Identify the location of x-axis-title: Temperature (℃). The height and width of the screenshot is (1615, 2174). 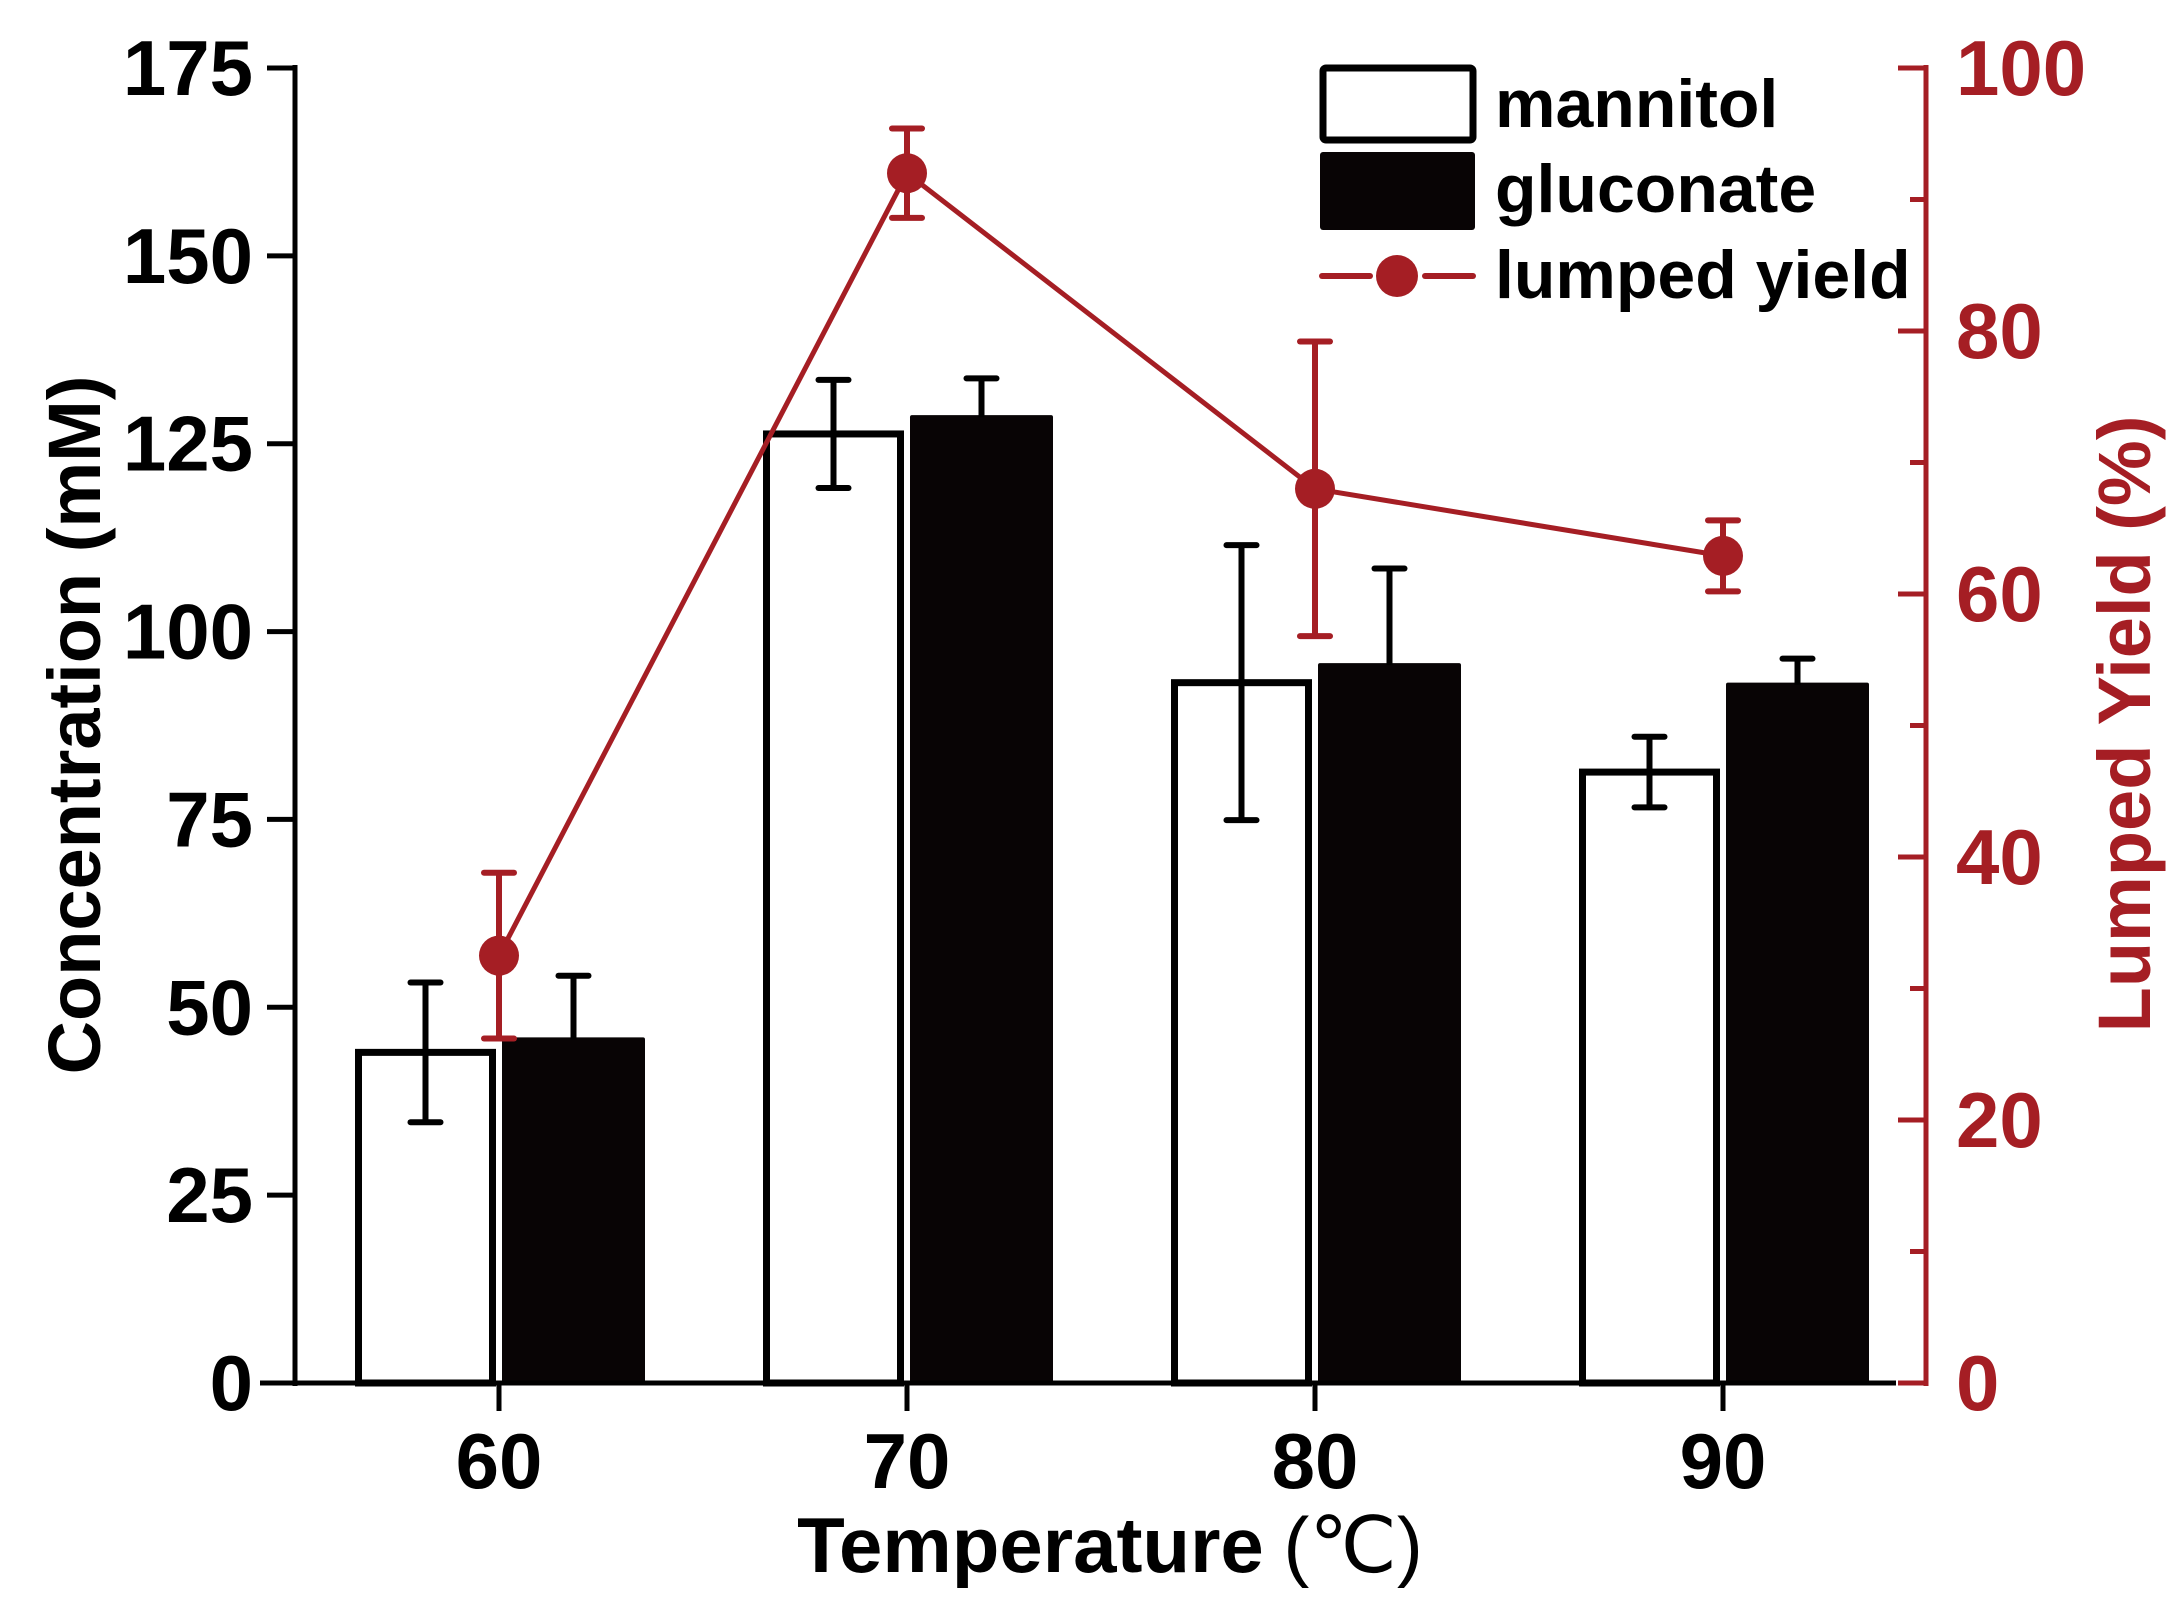
(1110, 1545).